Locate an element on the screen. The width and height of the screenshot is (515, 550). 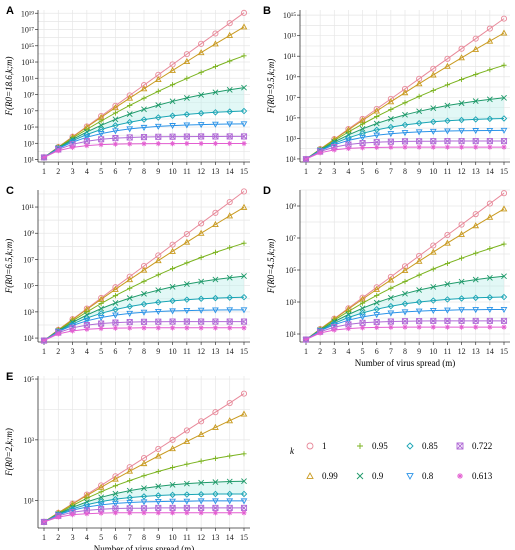
panel-letter: D is located at coordinates (267, 191).